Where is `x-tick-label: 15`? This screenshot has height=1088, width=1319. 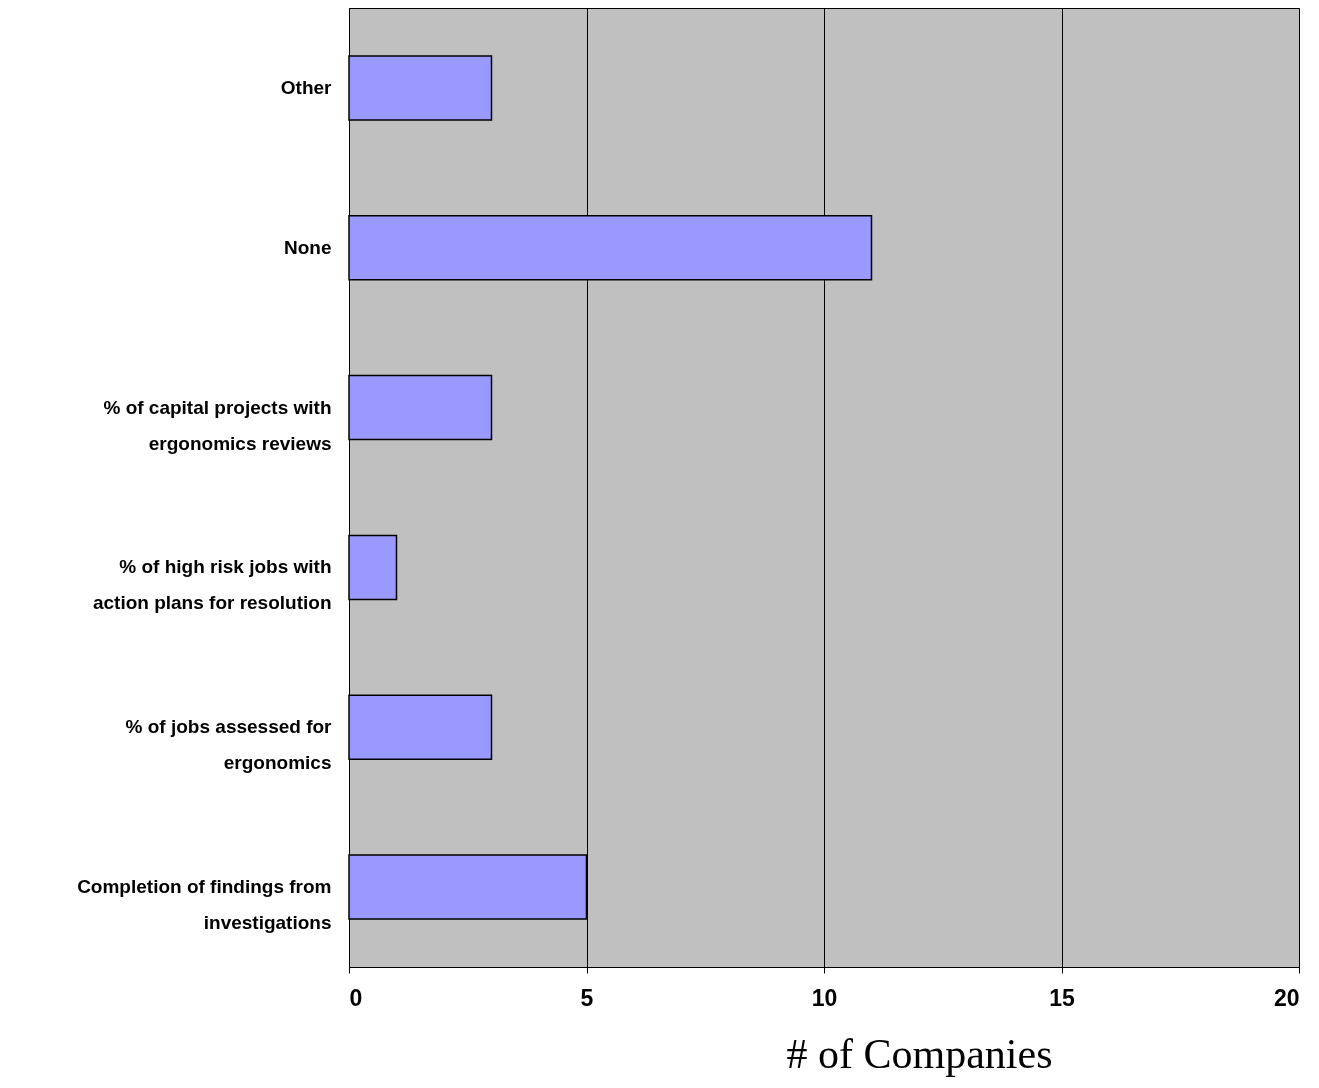
x-tick-label: 15 is located at coordinates (1062, 997).